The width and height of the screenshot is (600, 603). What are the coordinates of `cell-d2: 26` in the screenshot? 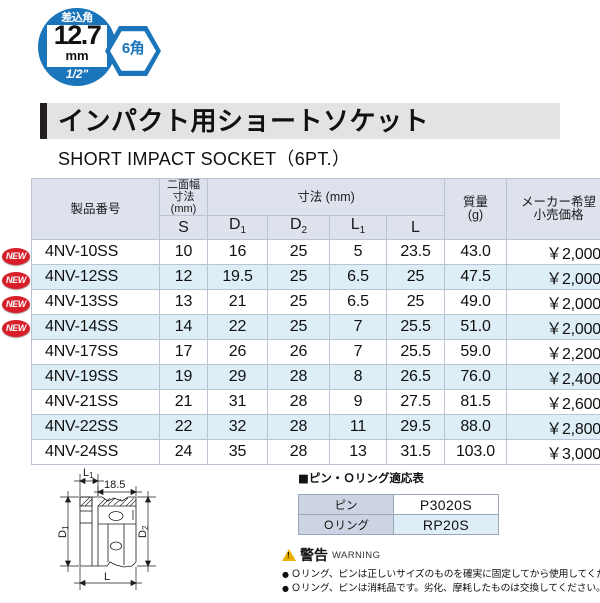 It's located at (299, 352).